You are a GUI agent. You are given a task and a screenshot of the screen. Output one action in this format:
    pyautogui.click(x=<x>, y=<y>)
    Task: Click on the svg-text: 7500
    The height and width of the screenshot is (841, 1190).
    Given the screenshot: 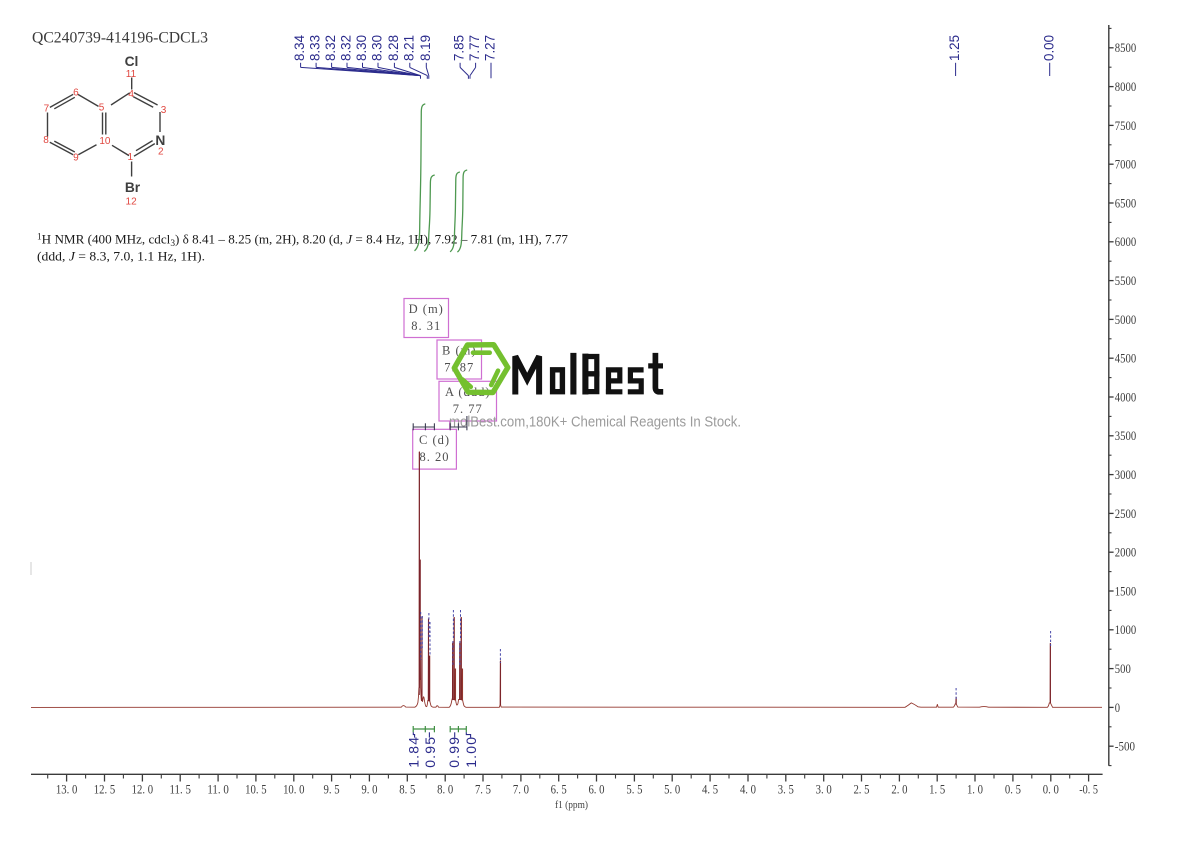 What is the action you would take?
    pyautogui.click(x=1125, y=126)
    